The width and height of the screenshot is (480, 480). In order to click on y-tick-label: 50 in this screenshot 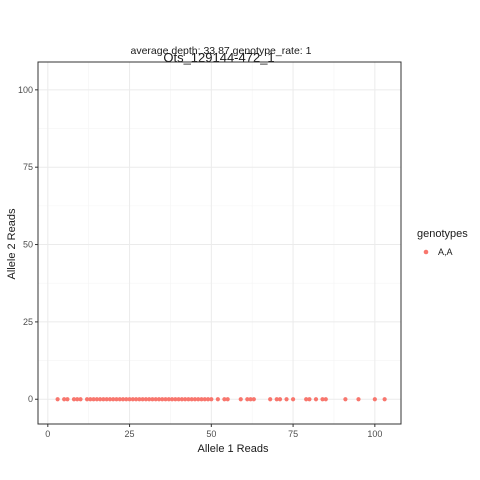, I will do `click(28, 245)`.